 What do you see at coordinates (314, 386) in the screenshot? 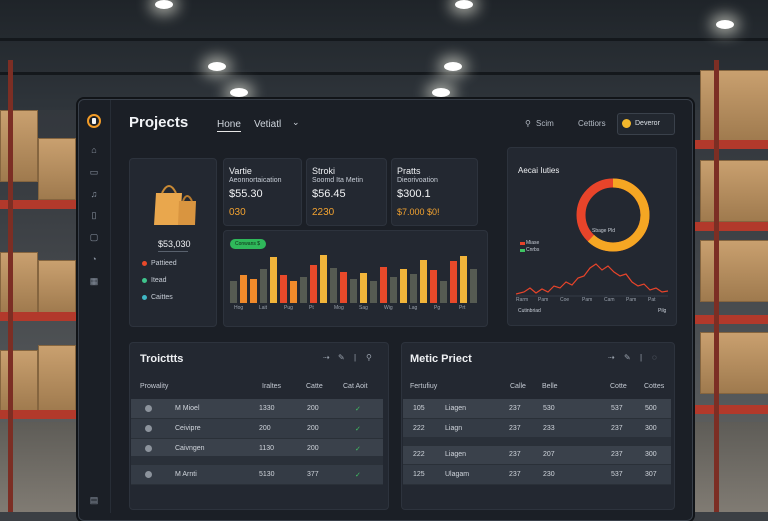
I see `column-header: Catte` at bounding box center [314, 386].